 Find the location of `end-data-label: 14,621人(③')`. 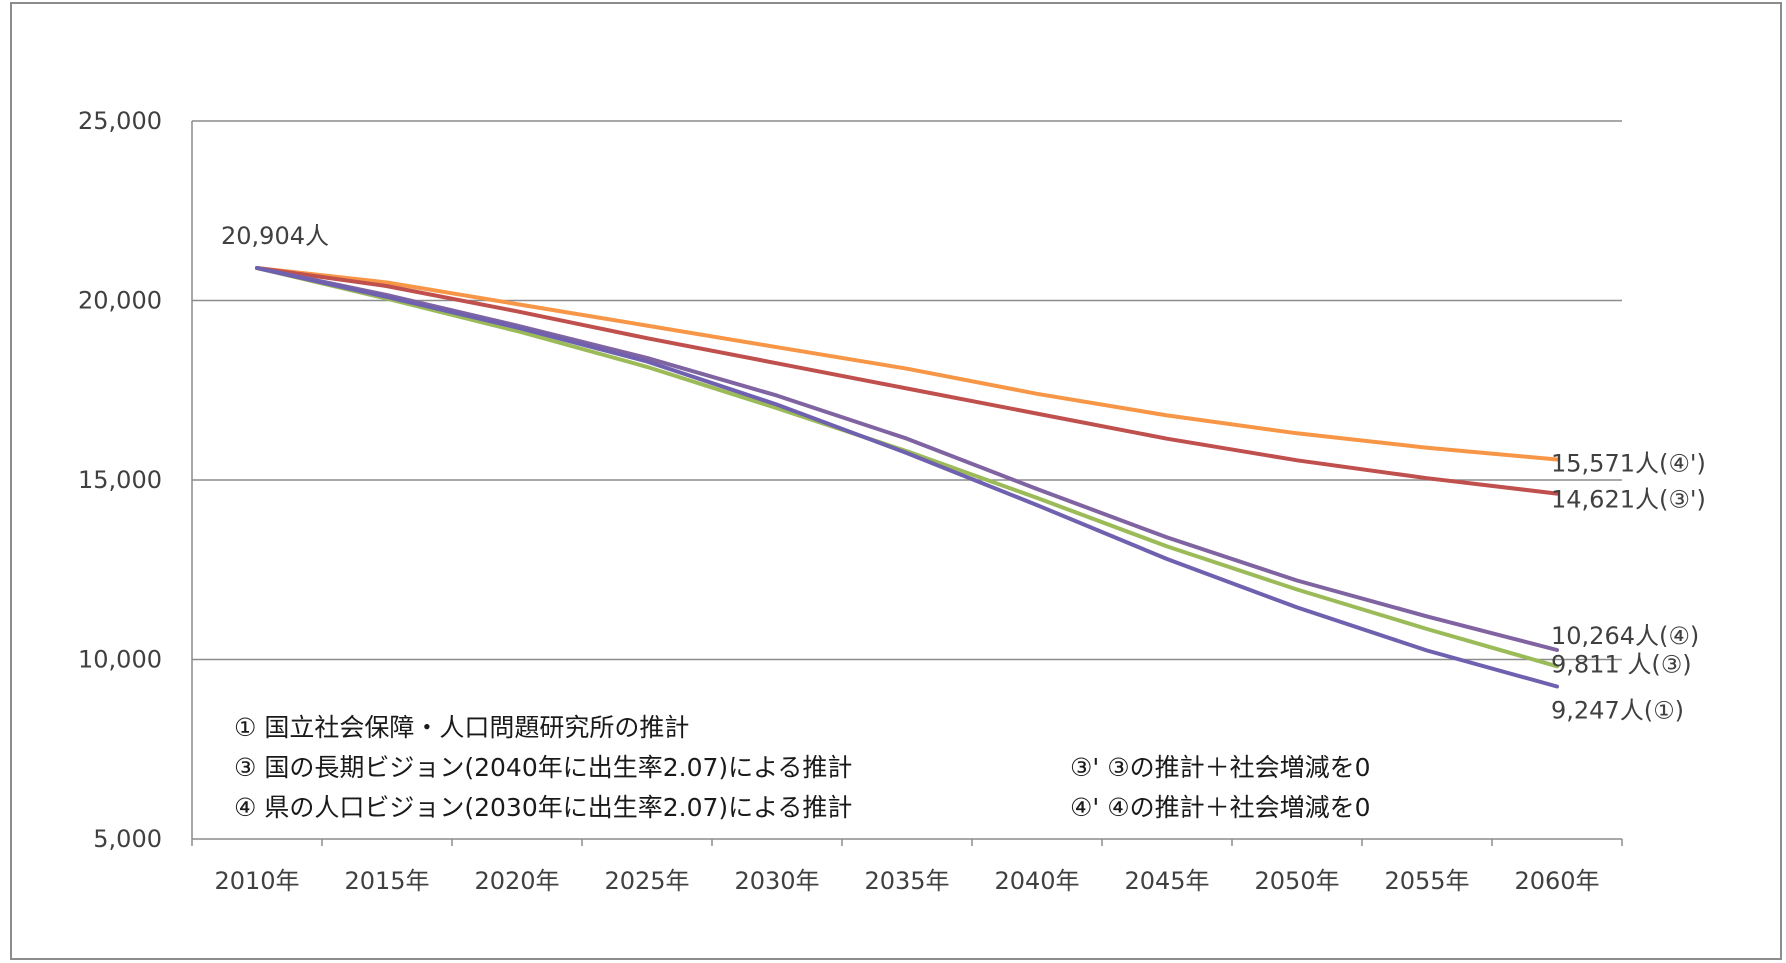

end-data-label: 14,621人(③') is located at coordinates (1628, 500).